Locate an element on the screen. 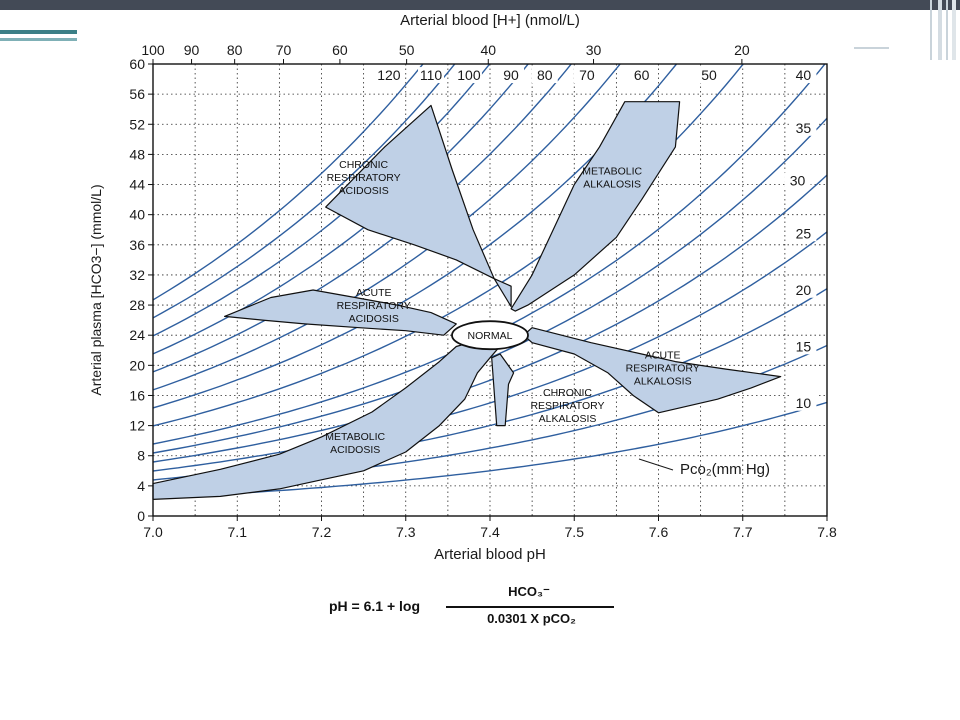 The height and width of the screenshot is (720, 960). isobar-value-label: 50 is located at coordinates (709, 75).